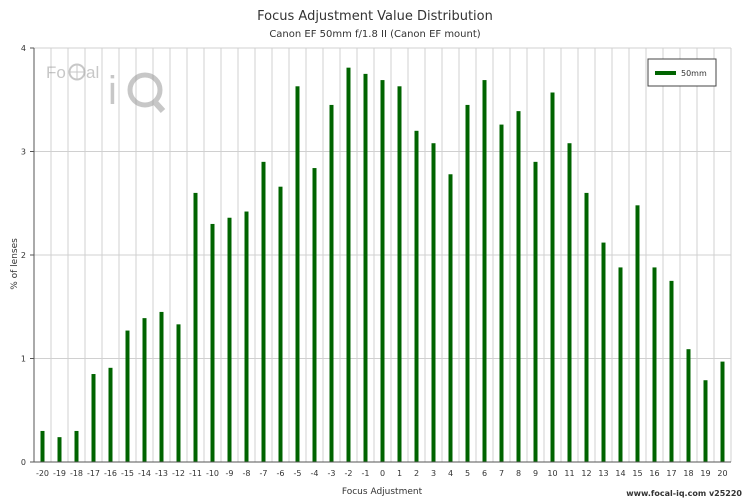 The width and height of the screenshot is (750, 500). I want to click on x-tick-label: -5, so click(298, 473).